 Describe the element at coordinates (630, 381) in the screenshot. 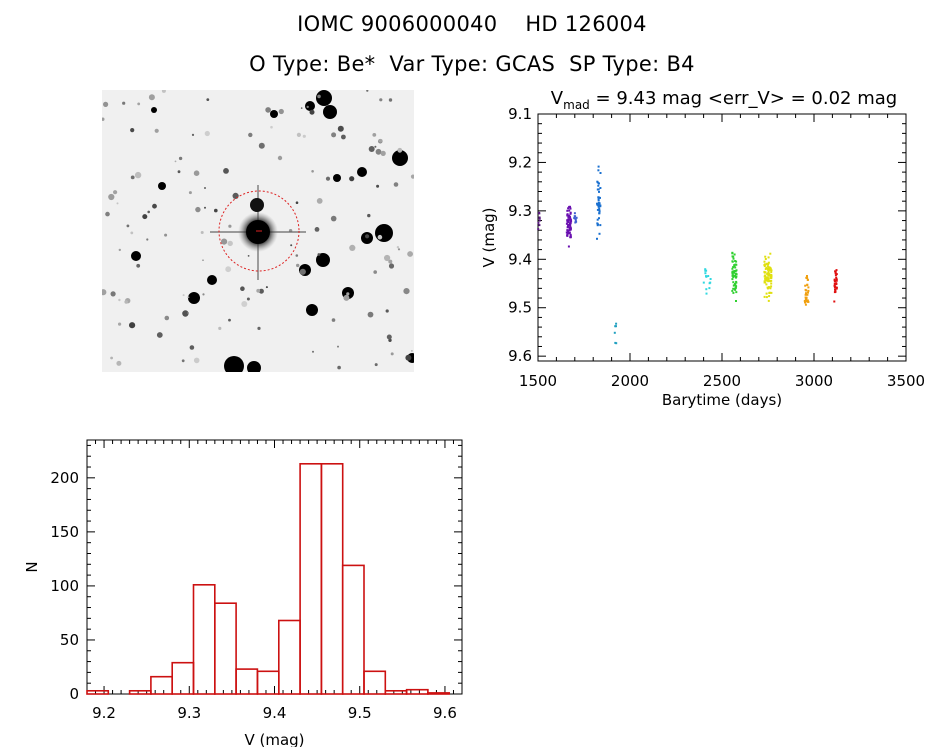

I see `x-tick-label: 2000` at that location.